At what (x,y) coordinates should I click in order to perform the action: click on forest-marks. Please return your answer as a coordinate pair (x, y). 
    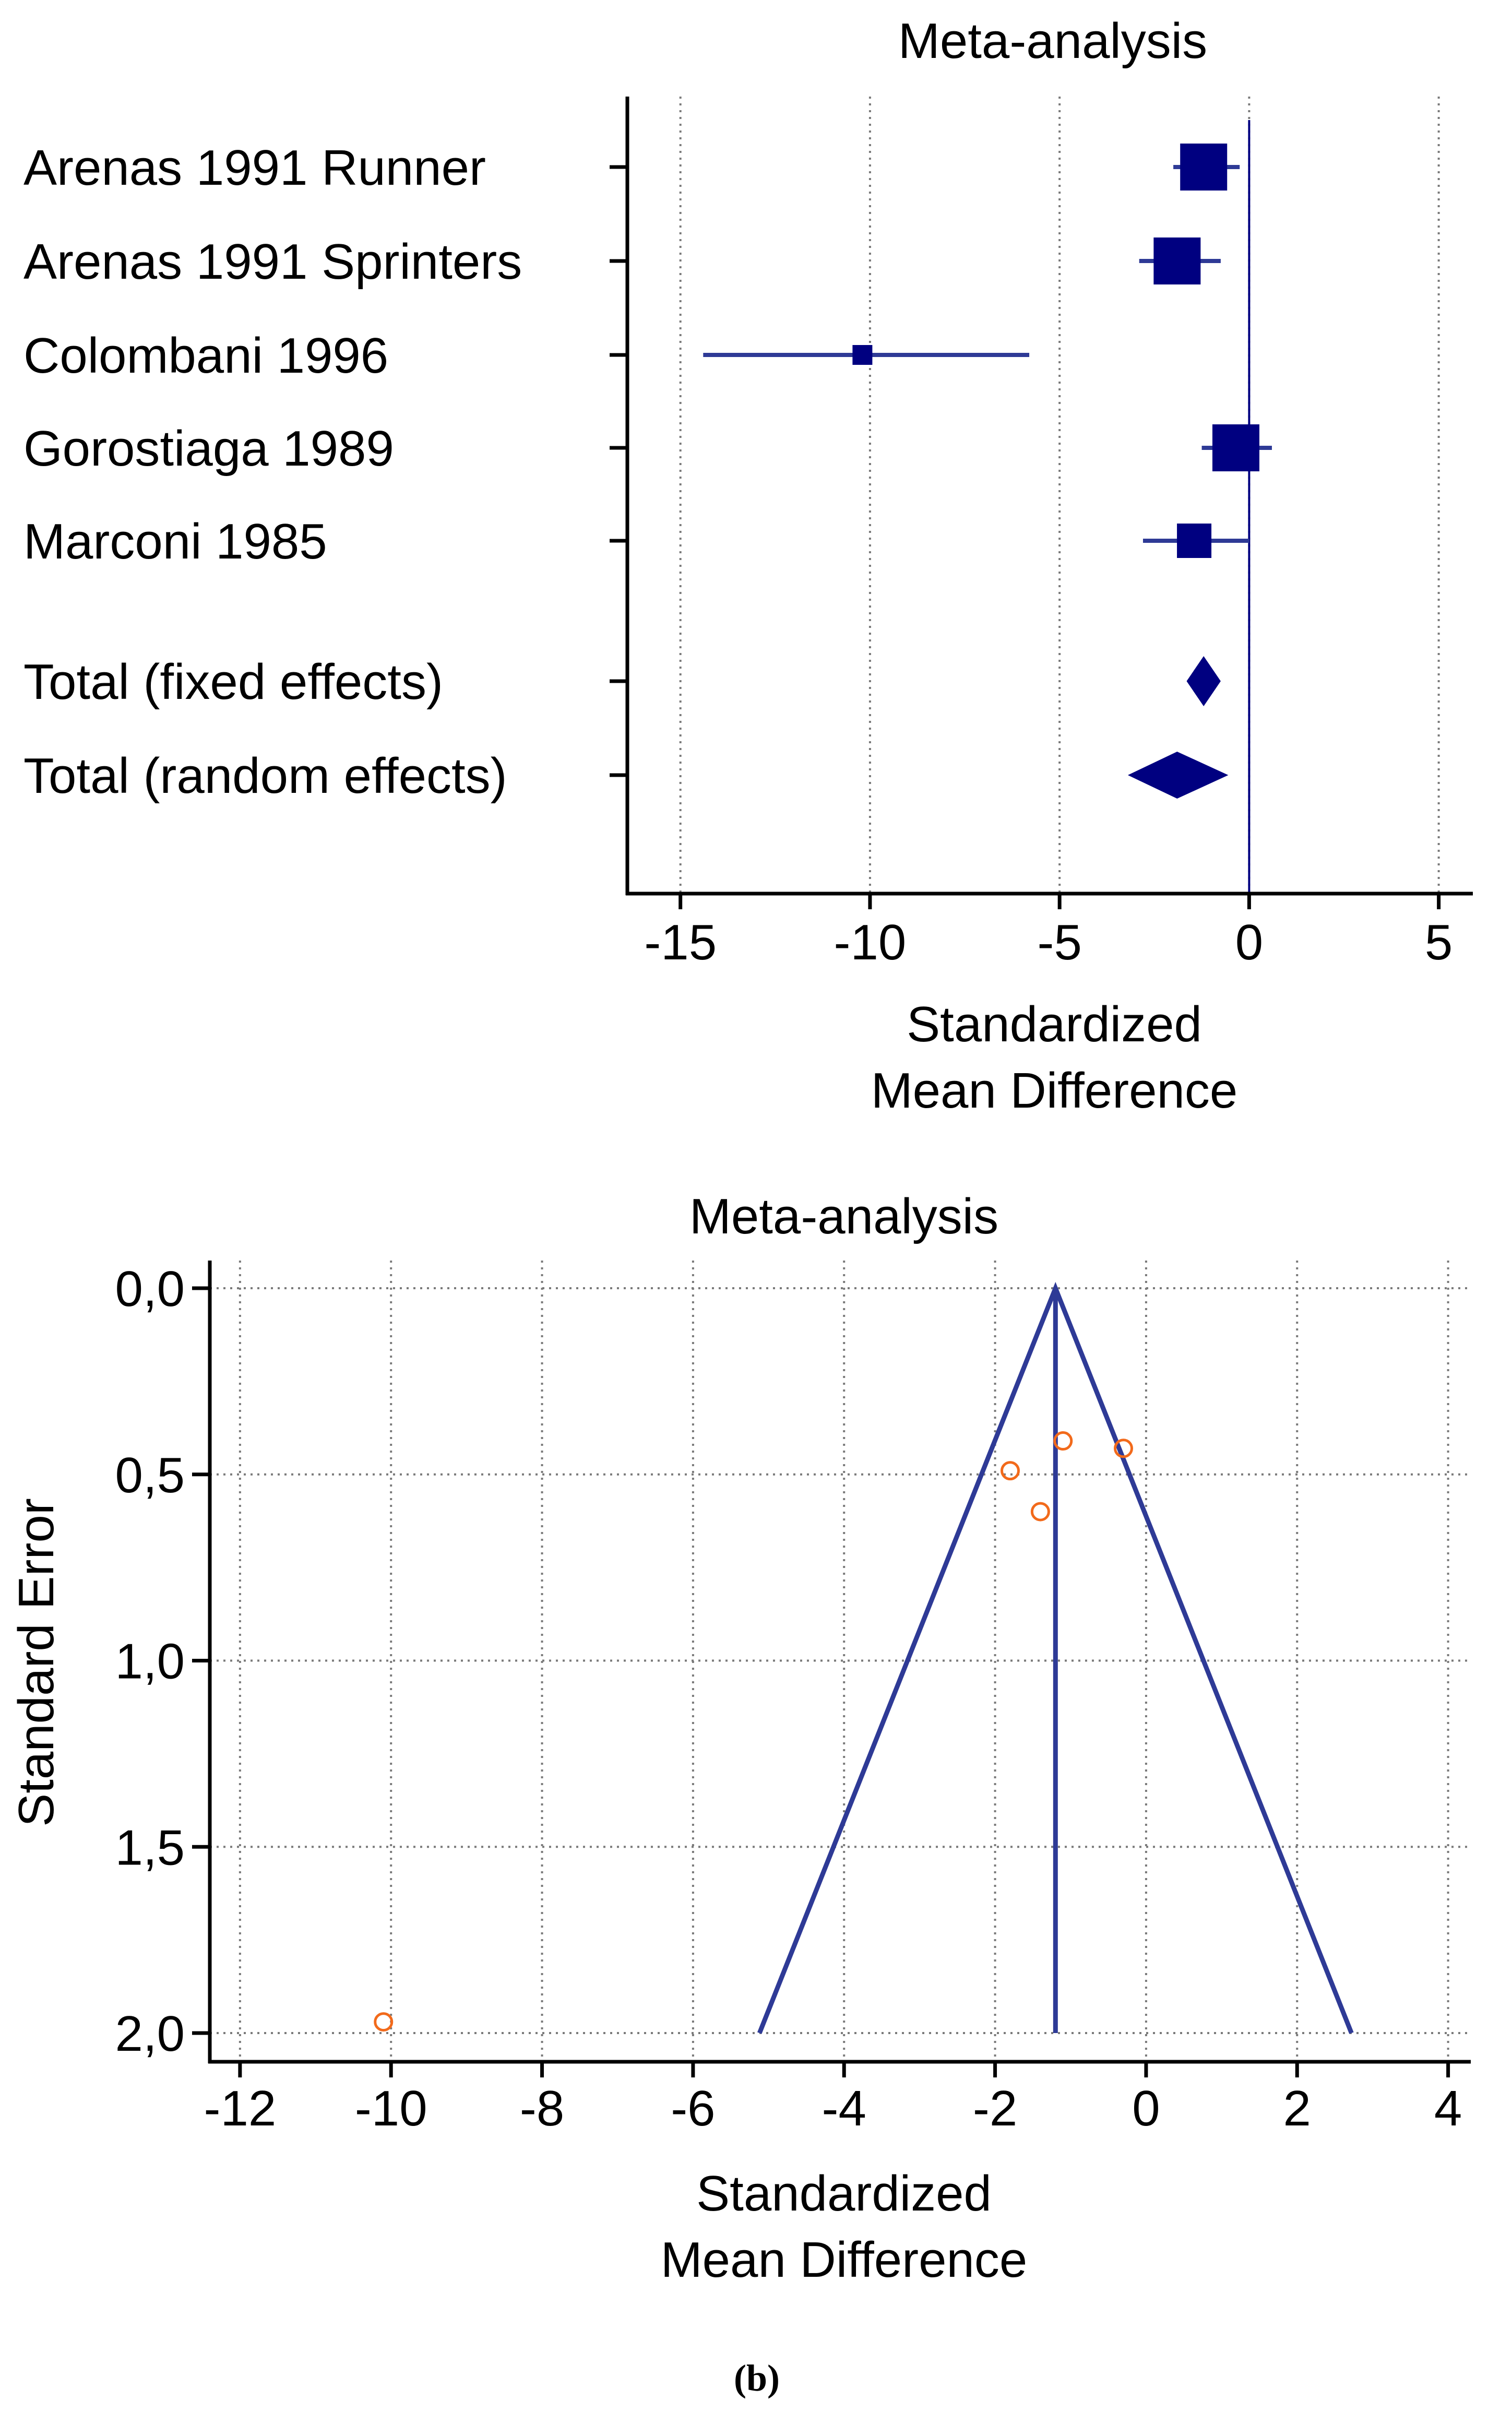
    Looking at the image, I should click on (987, 507).